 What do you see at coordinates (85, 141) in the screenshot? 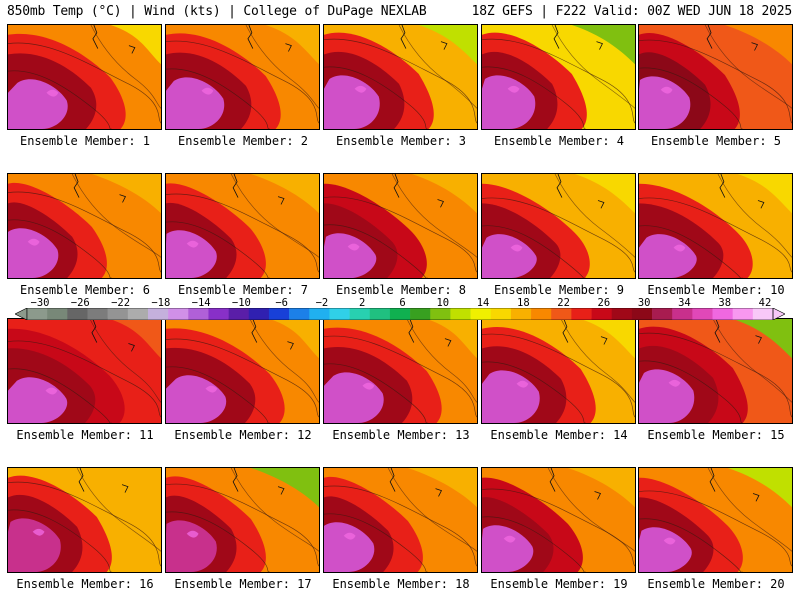
I see `ensemble-member-label: Ensemble Member: 1` at bounding box center [85, 141].